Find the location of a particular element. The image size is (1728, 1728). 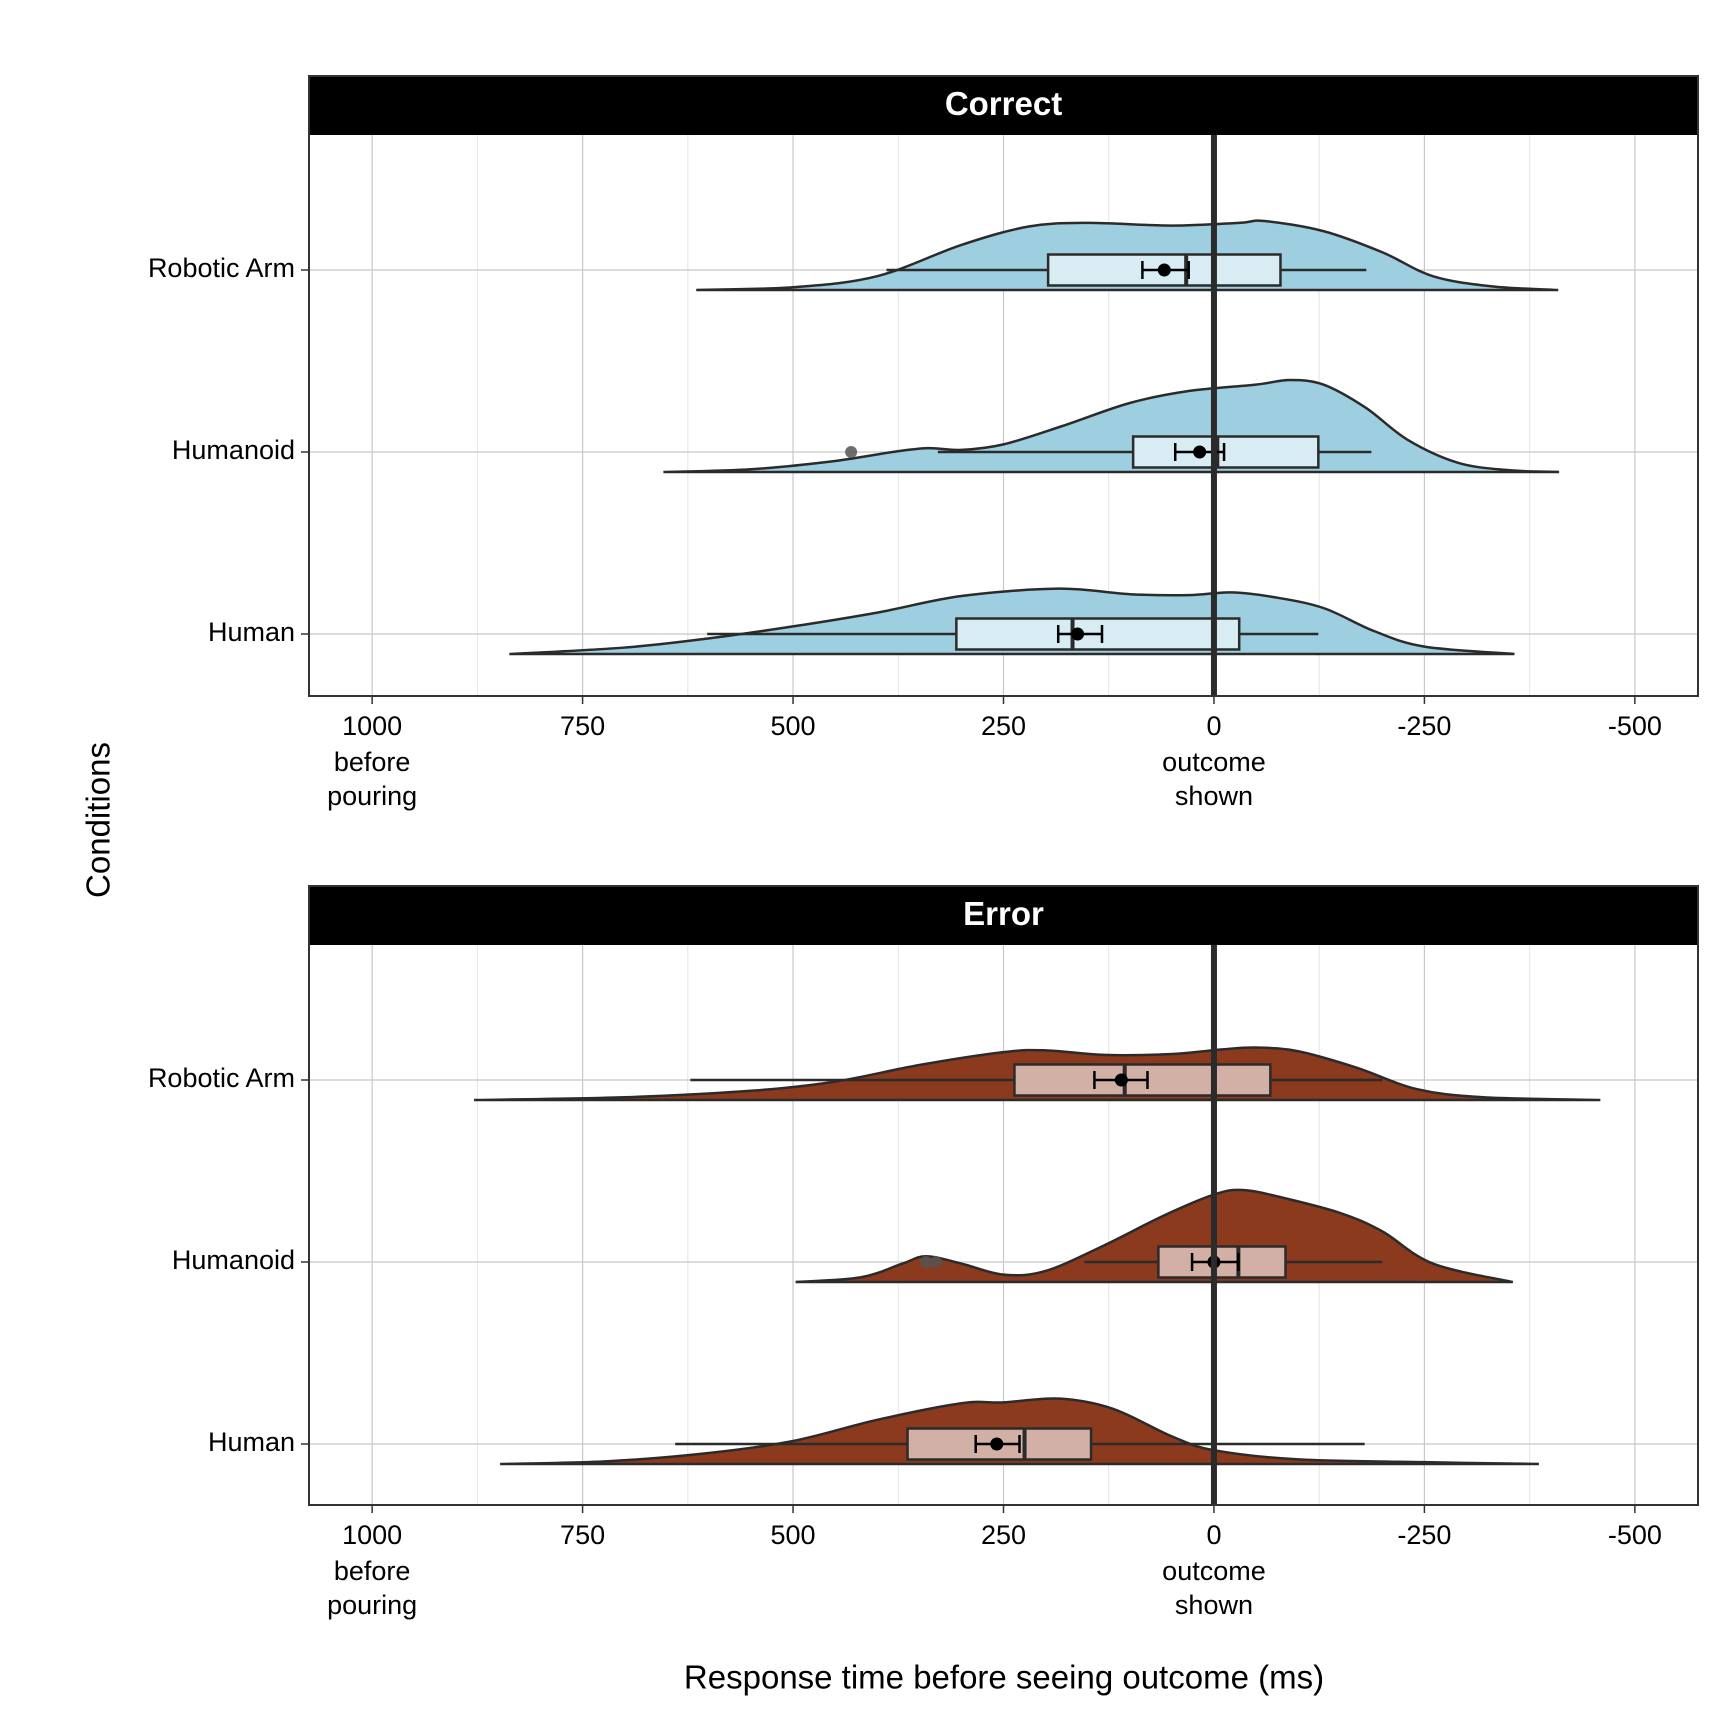

box is located at coordinates (1225, 452).